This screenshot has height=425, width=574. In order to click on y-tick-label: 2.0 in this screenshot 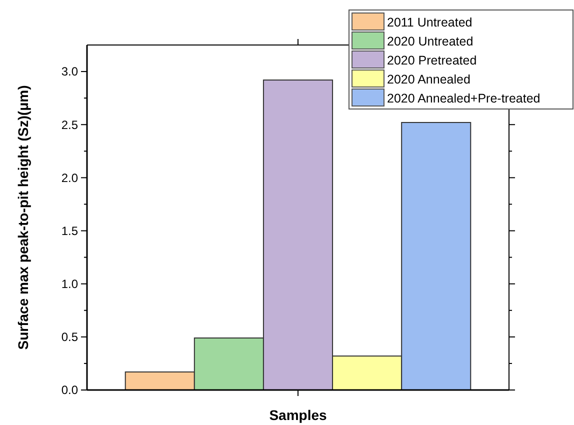, I will do `click(69, 177)`.